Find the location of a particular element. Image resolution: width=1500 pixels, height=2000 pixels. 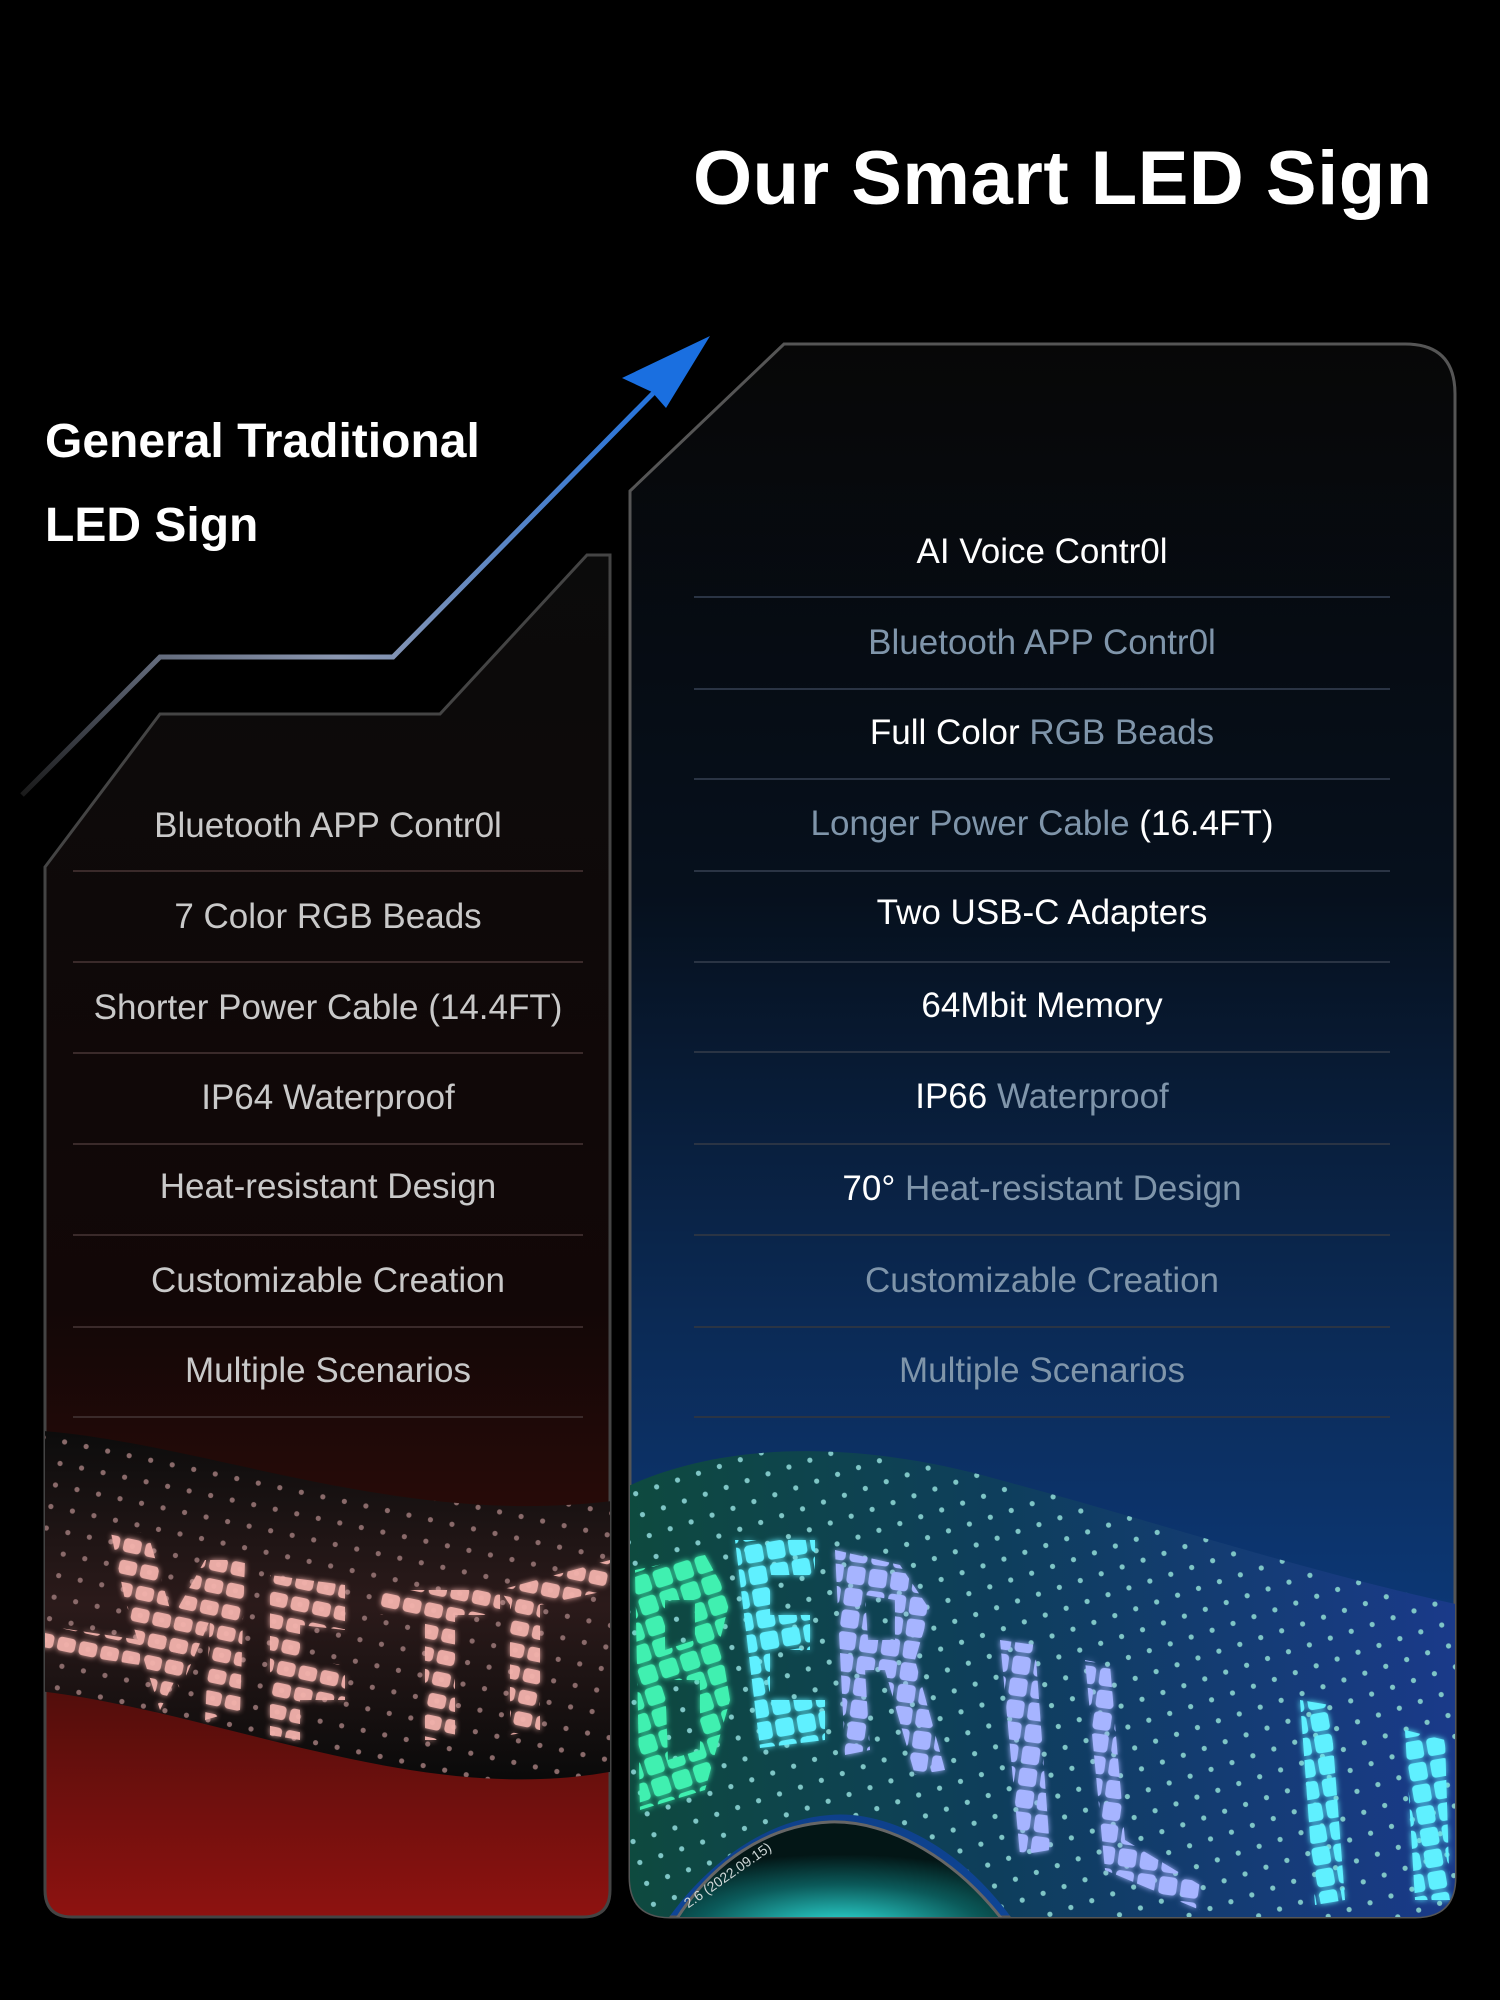

list-item: Shorter Power Cable (14.4FT) is located at coordinates (328, 1007).